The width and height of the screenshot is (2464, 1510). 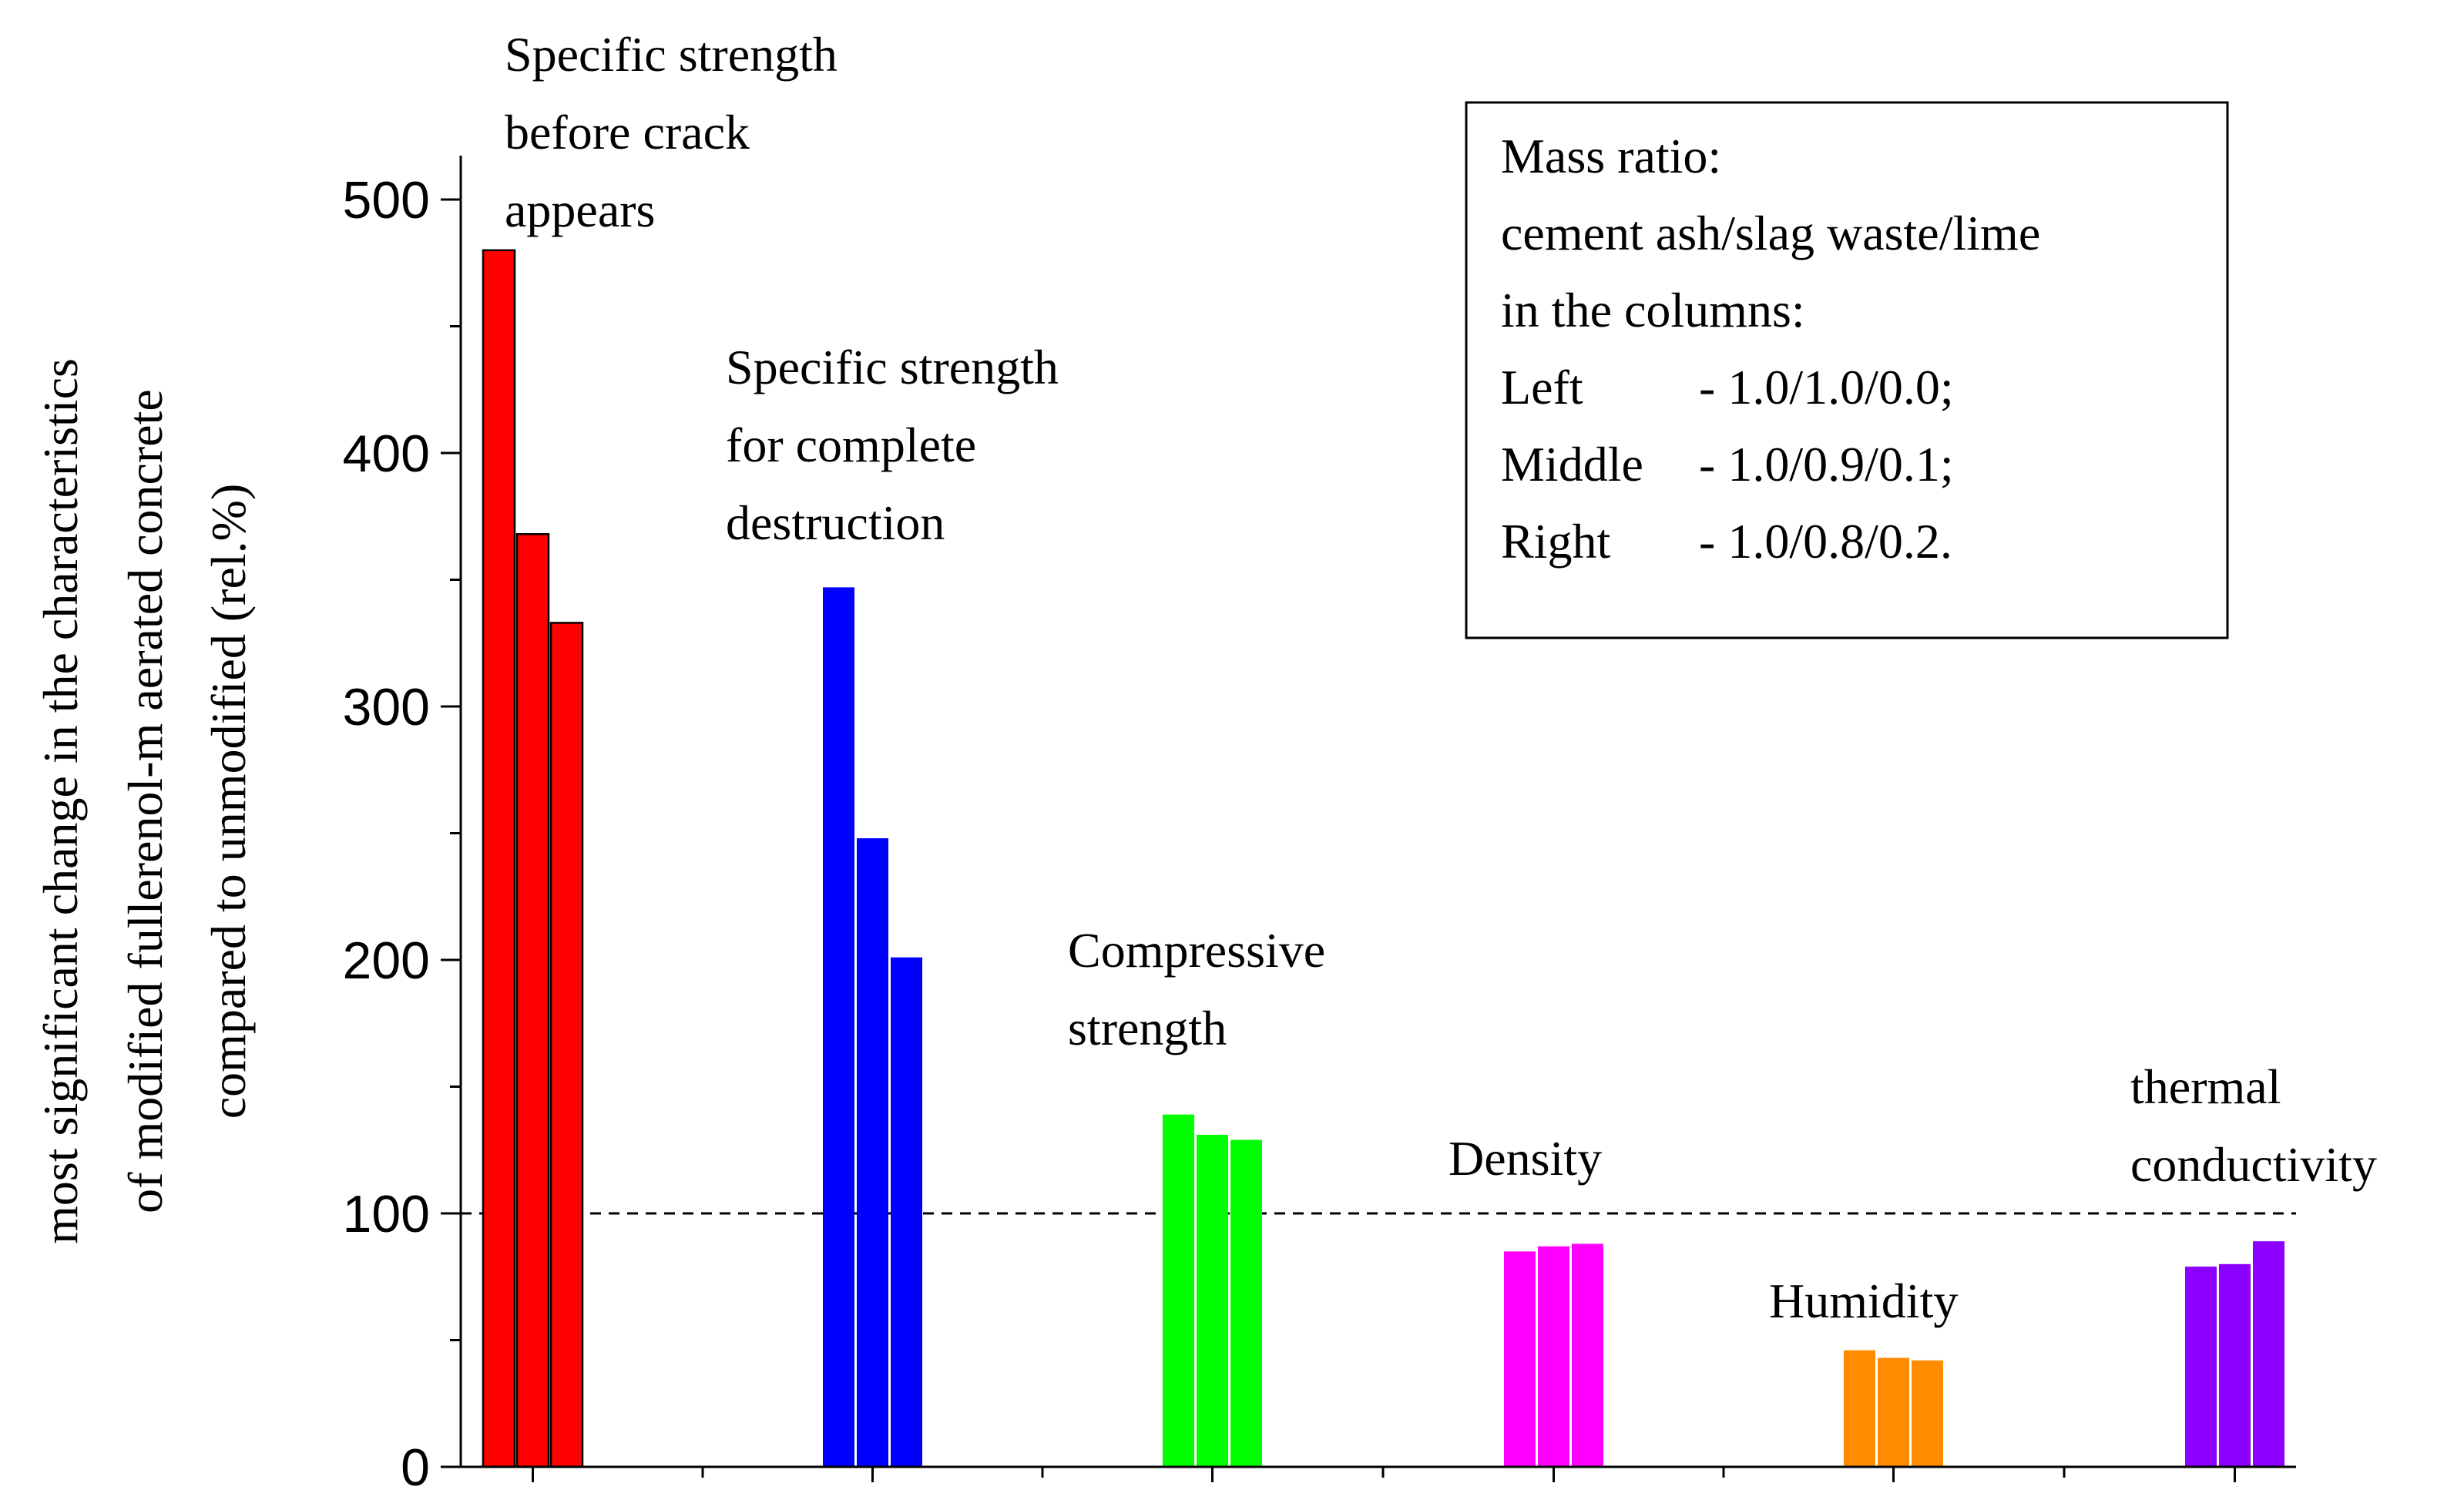 I want to click on legend-title-line: cement ash/slag waste/lime, so click(x=1770, y=233).